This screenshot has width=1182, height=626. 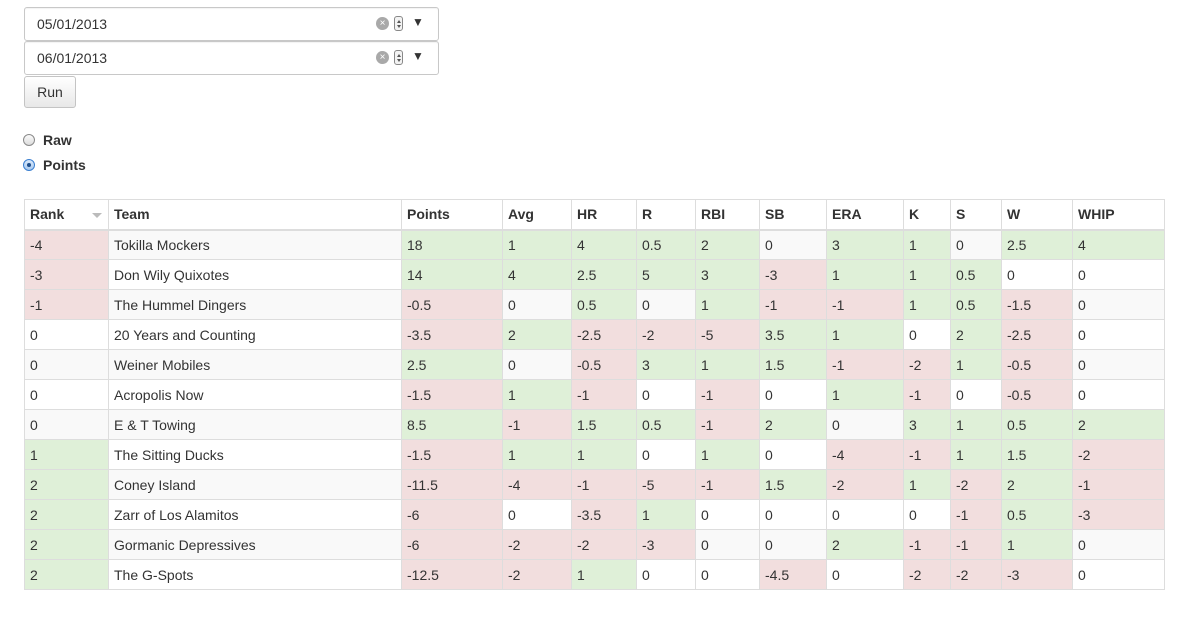 What do you see at coordinates (231, 24) in the screenshot?
I see `start-date-field: 05/01/2013 × ▼` at bounding box center [231, 24].